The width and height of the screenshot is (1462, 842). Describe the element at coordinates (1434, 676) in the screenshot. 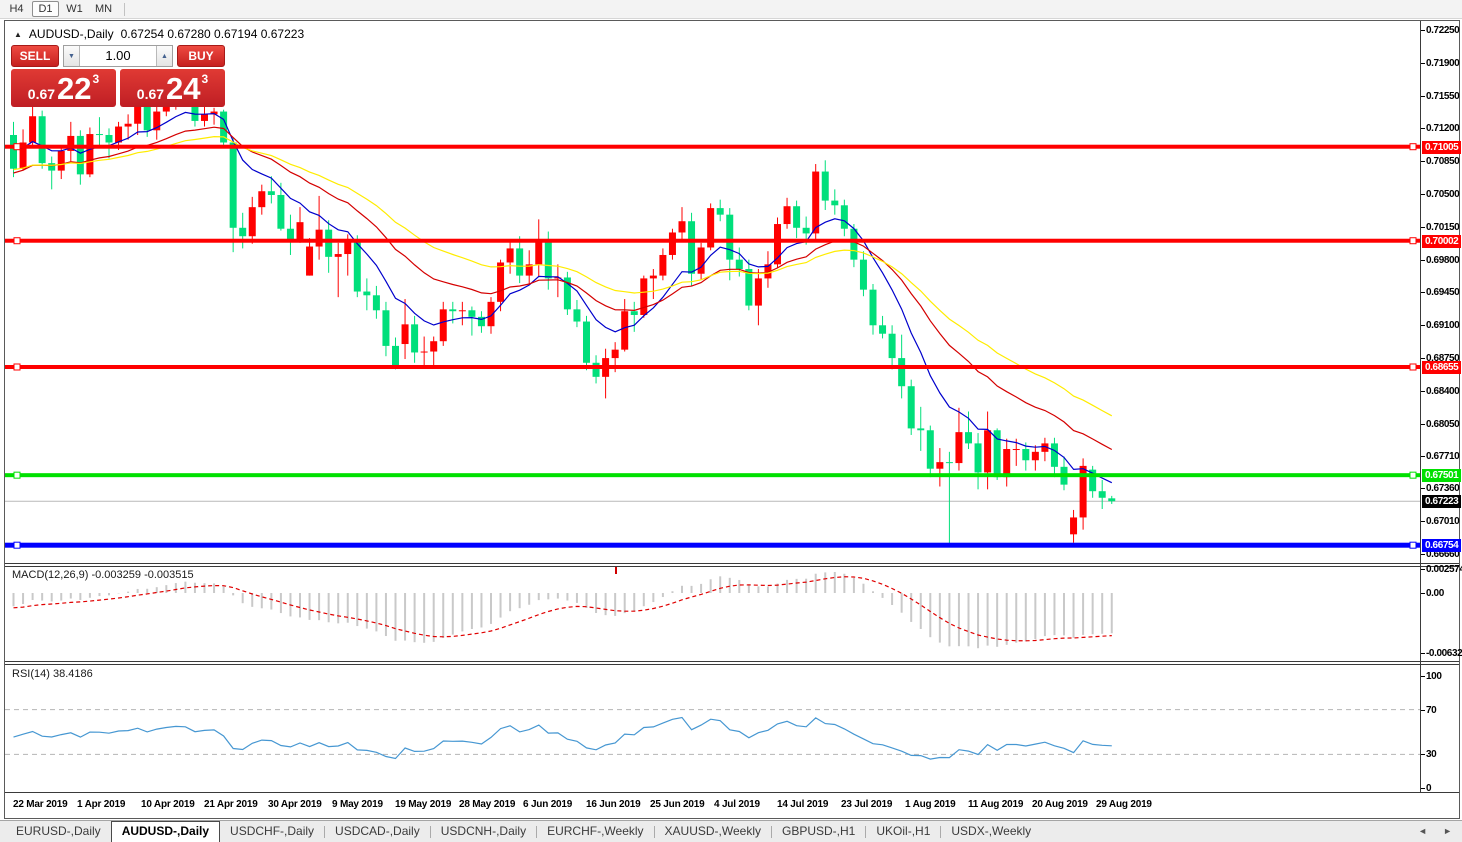

I see `rsi-tick-100: 100` at that location.